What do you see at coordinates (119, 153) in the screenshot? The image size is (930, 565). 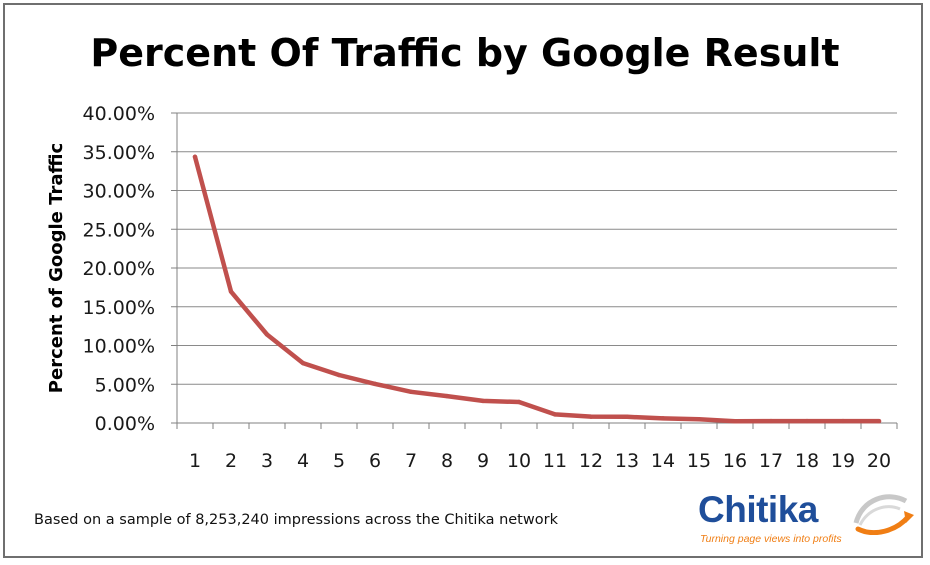 I see `y-tick-label: 35.00%` at bounding box center [119, 153].